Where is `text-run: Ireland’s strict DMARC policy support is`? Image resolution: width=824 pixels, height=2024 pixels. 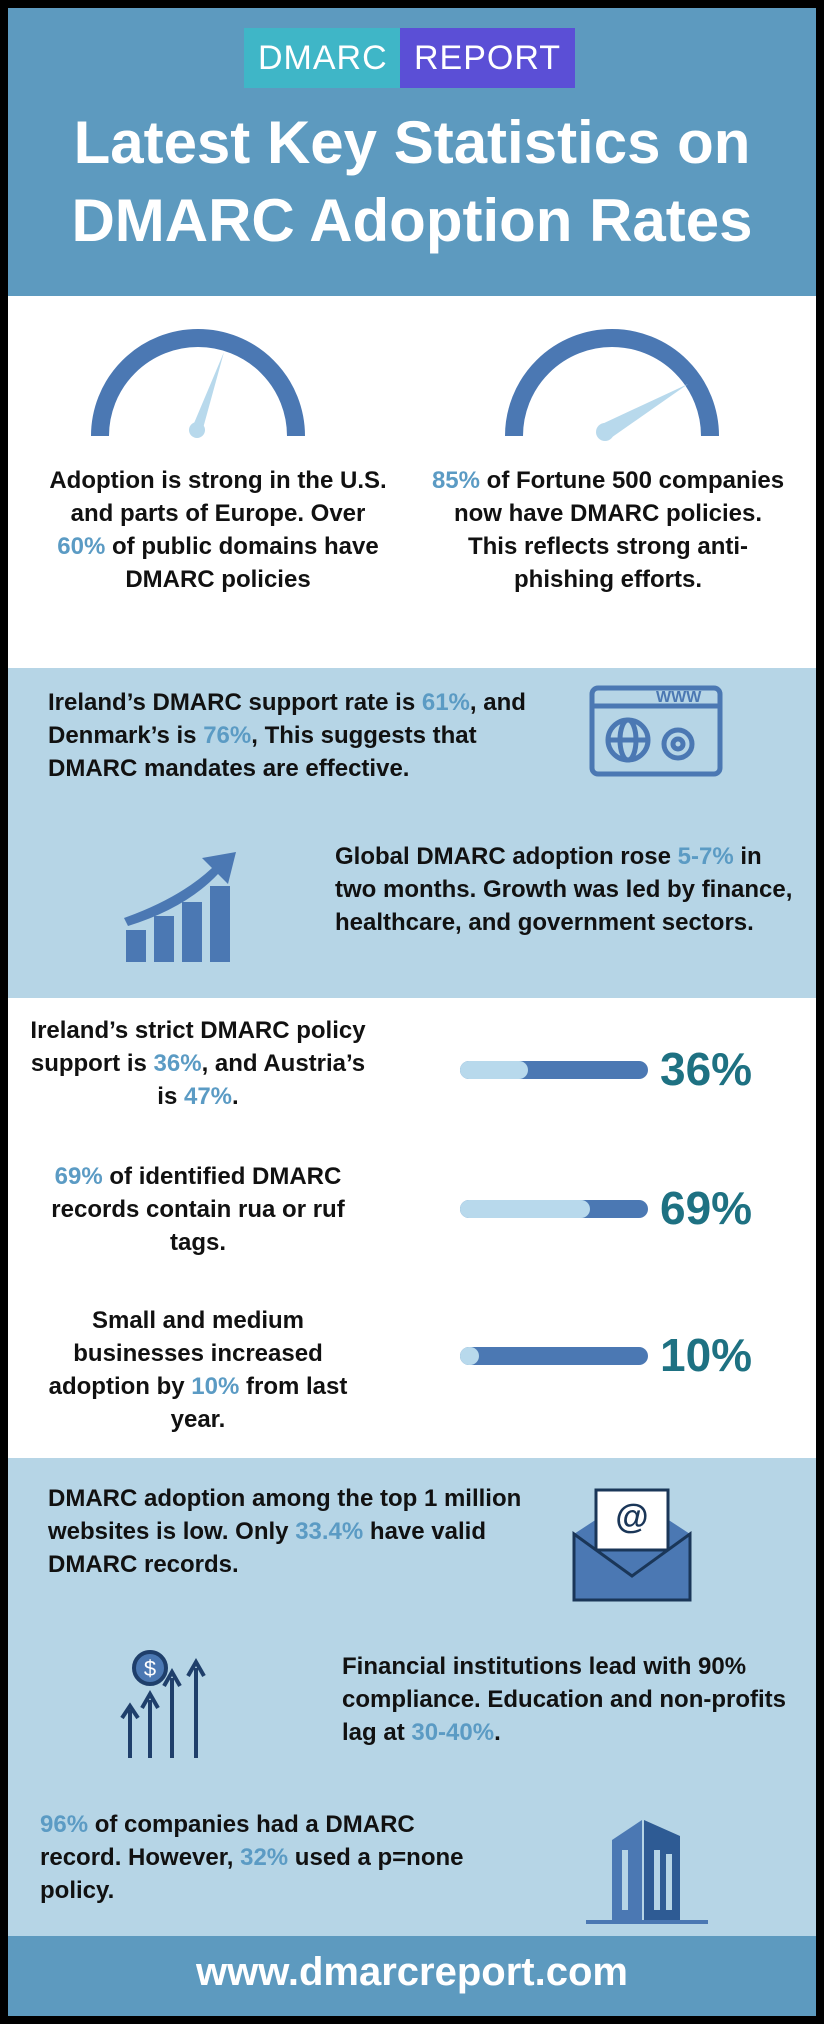
text-run: Ireland’s strict DMARC policy support is is located at coordinates (198, 1047).